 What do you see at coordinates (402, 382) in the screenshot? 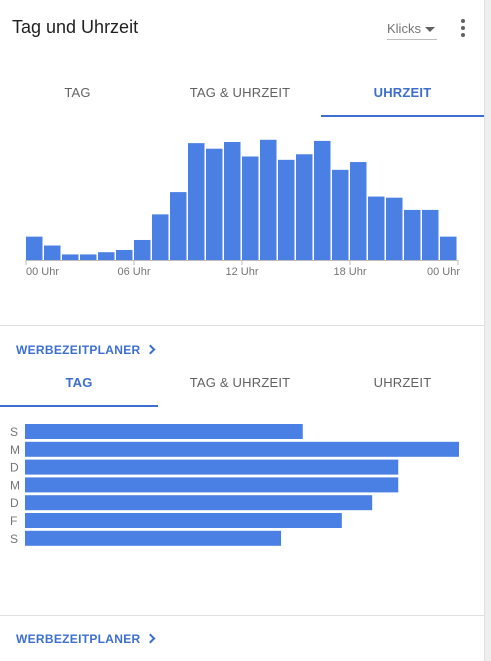
I see `tab-uhrzeit-bottom: UHRZEIT` at bounding box center [402, 382].